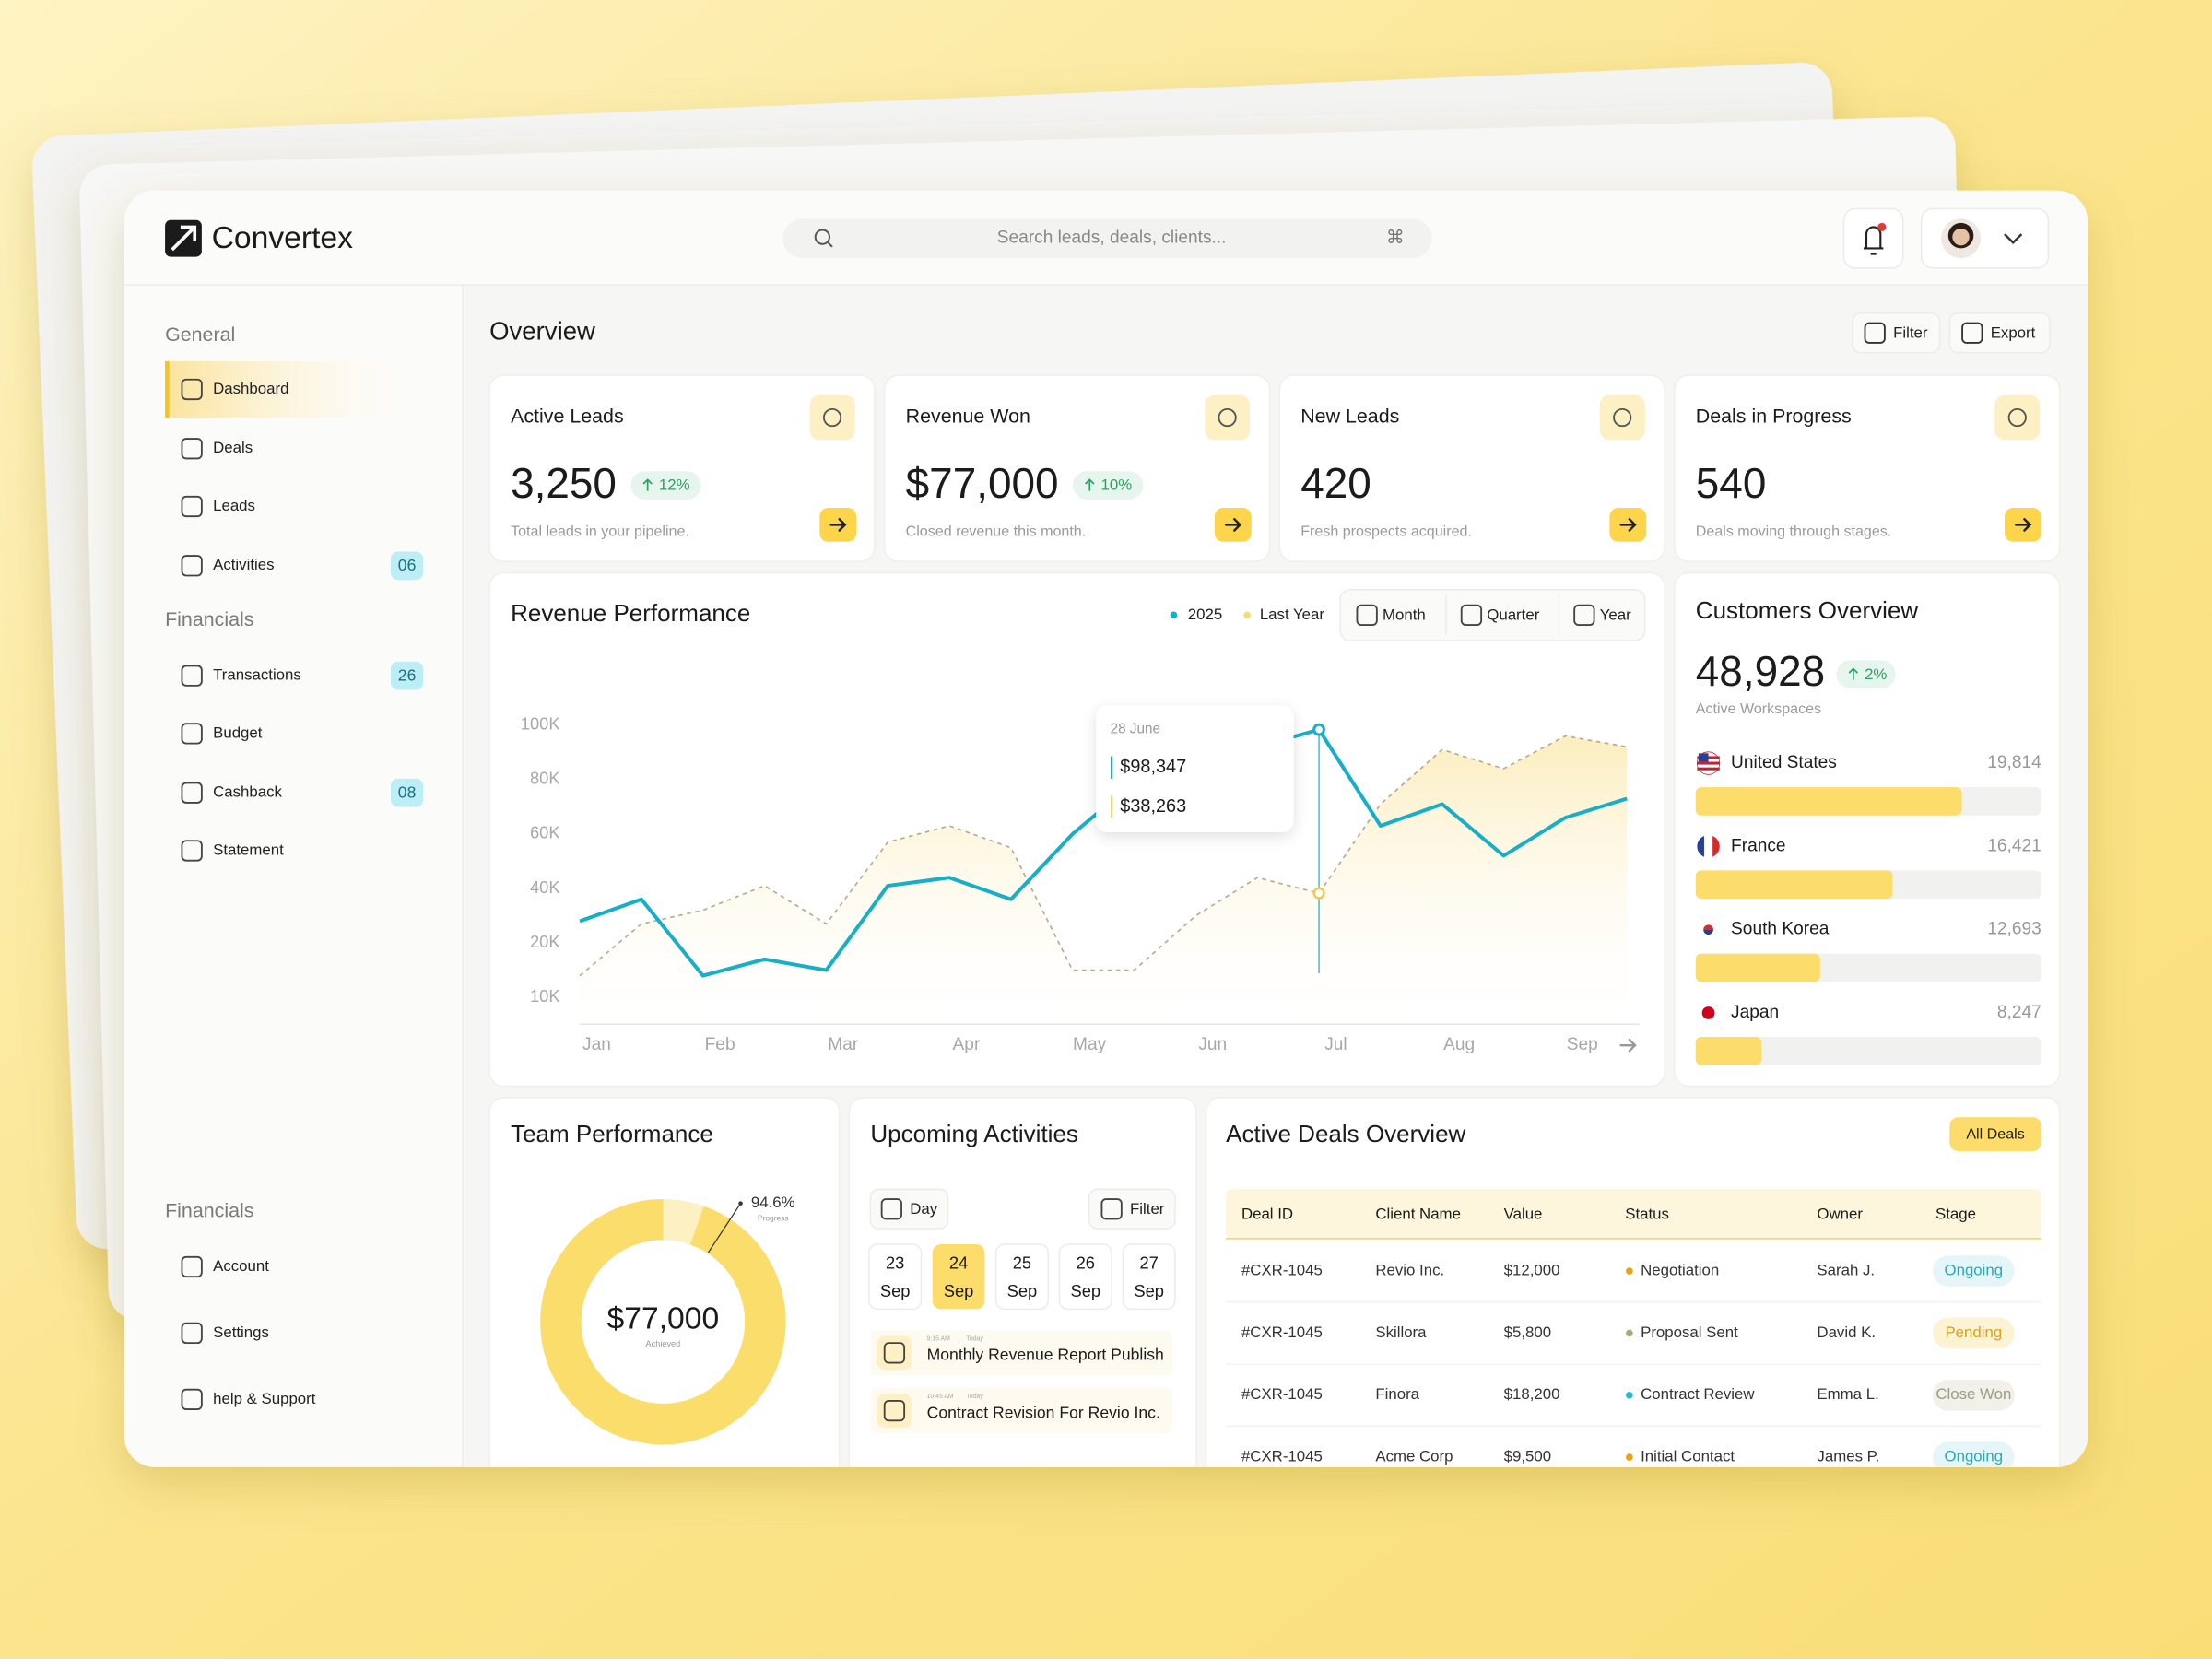  What do you see at coordinates (1973, 1332) in the screenshot?
I see `stage-text: Pending` at bounding box center [1973, 1332].